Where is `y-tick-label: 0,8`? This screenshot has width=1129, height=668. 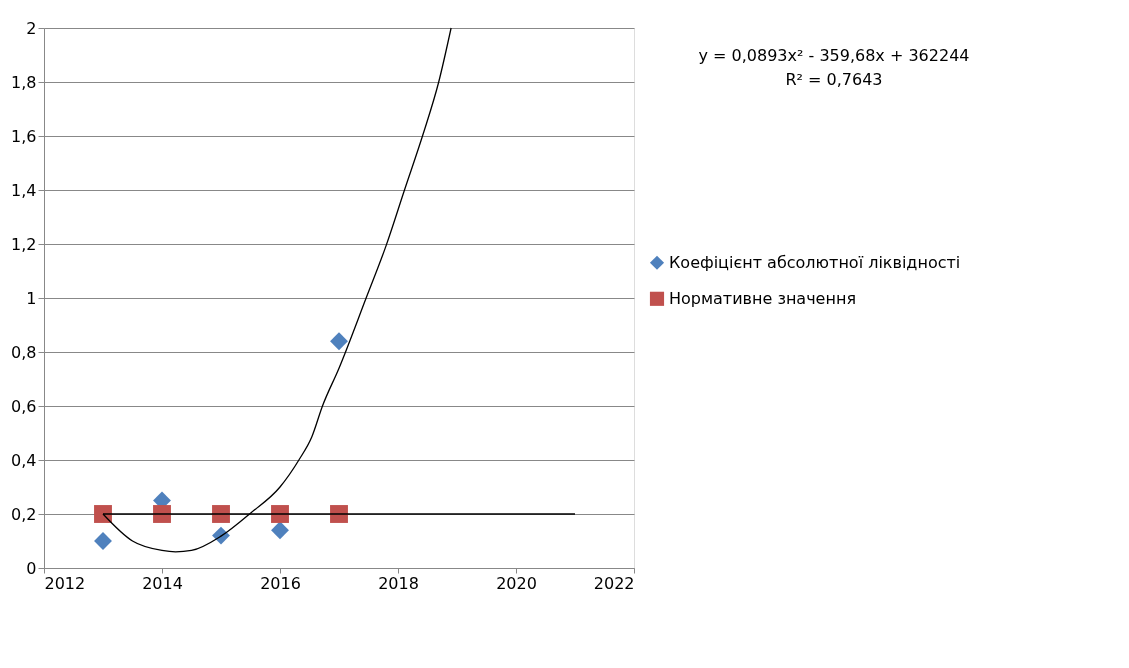
y-tick-label: 0,8 is located at coordinates (24, 352).